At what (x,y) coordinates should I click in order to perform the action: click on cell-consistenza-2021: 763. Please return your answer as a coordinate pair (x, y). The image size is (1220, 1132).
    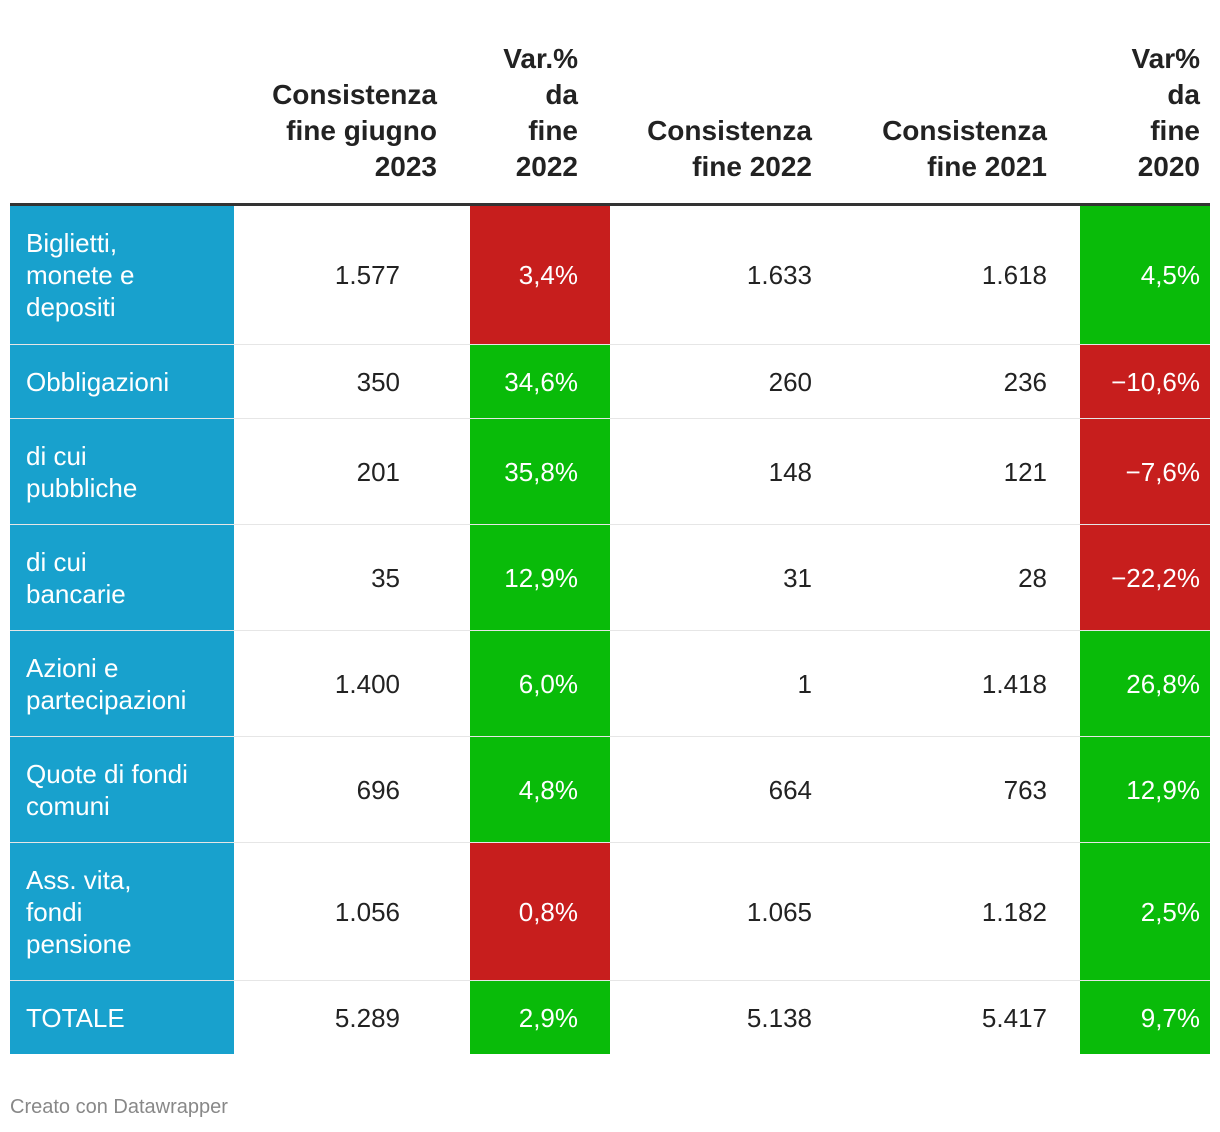
    Looking at the image, I should click on (1025, 789).